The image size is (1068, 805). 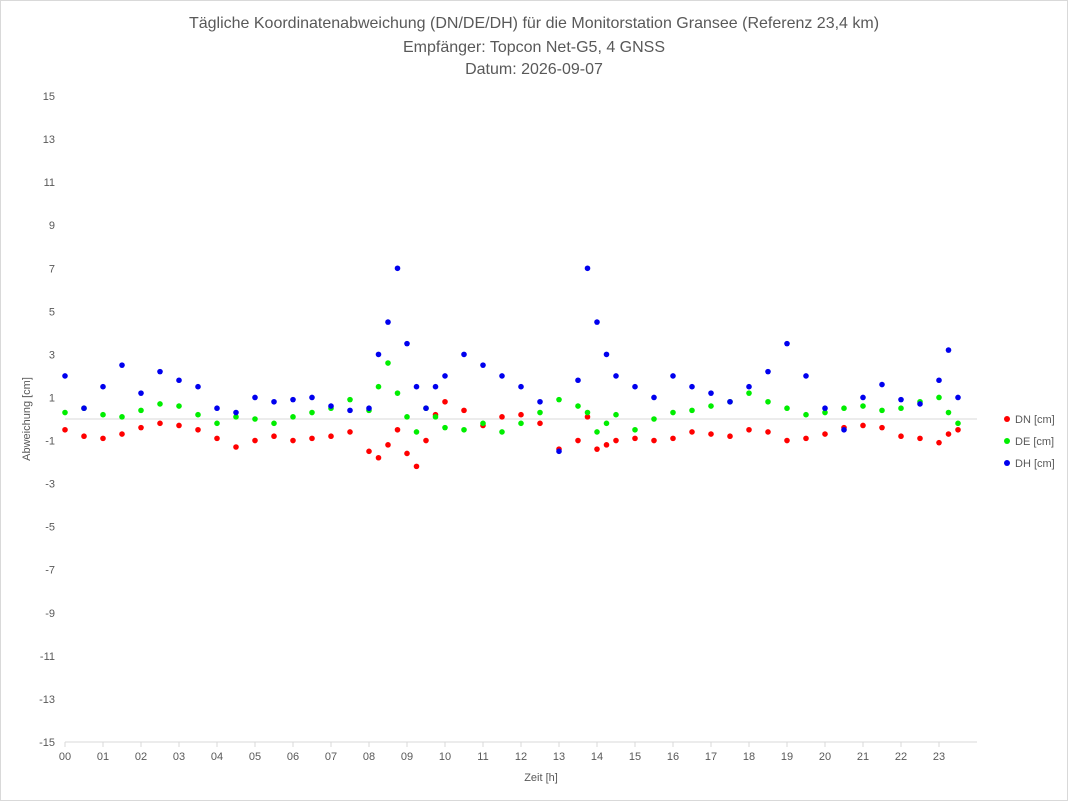 I want to click on series-1-points, so click(x=511, y=397).